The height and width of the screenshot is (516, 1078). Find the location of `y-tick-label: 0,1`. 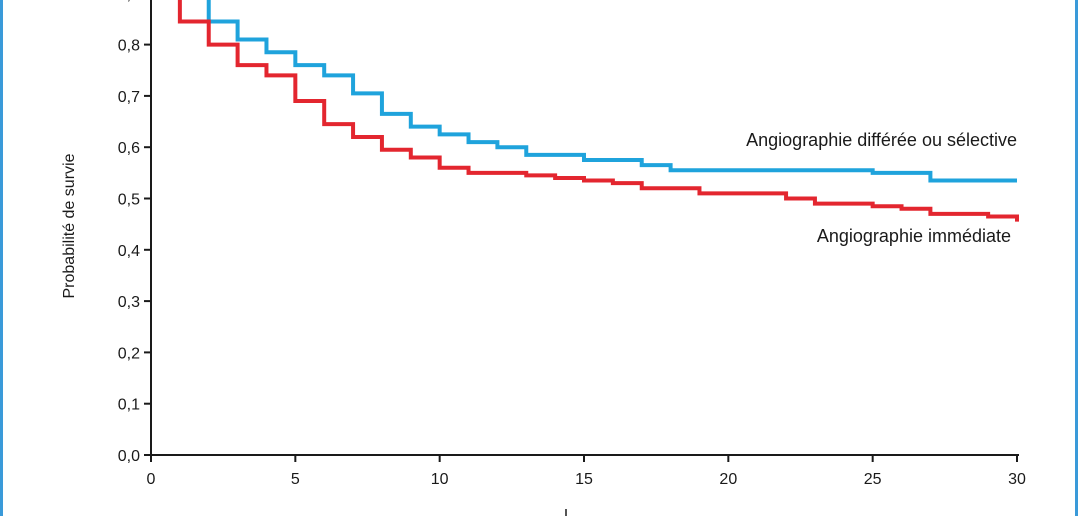

y-tick-label: 0,1 is located at coordinates (129, 405).